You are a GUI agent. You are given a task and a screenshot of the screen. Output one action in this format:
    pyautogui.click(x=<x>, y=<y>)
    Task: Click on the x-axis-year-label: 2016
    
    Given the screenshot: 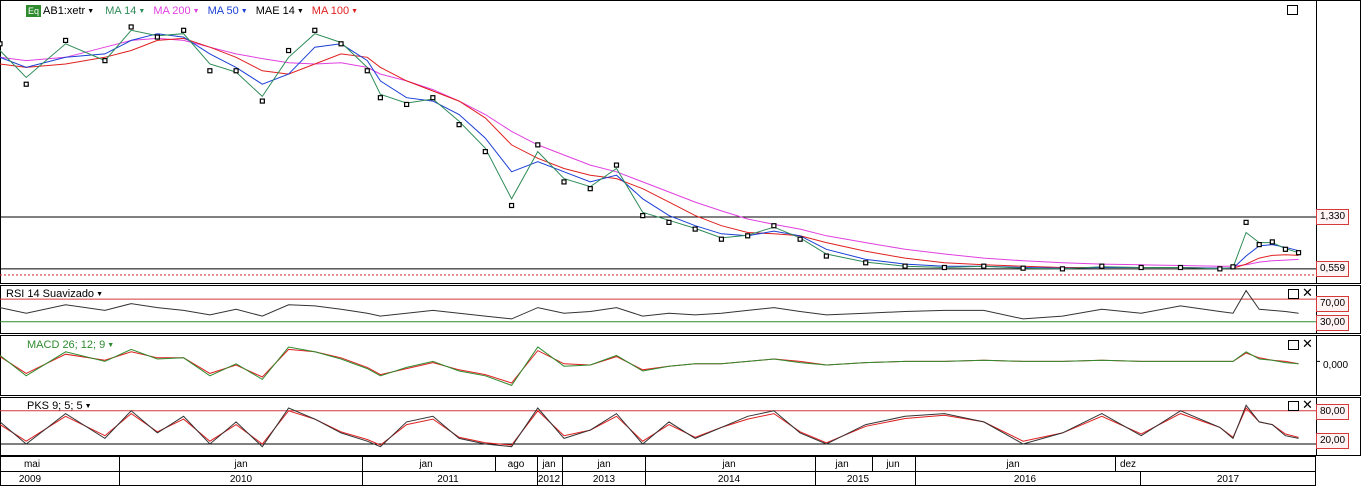 What is the action you would take?
    pyautogui.click(x=1025, y=479)
    